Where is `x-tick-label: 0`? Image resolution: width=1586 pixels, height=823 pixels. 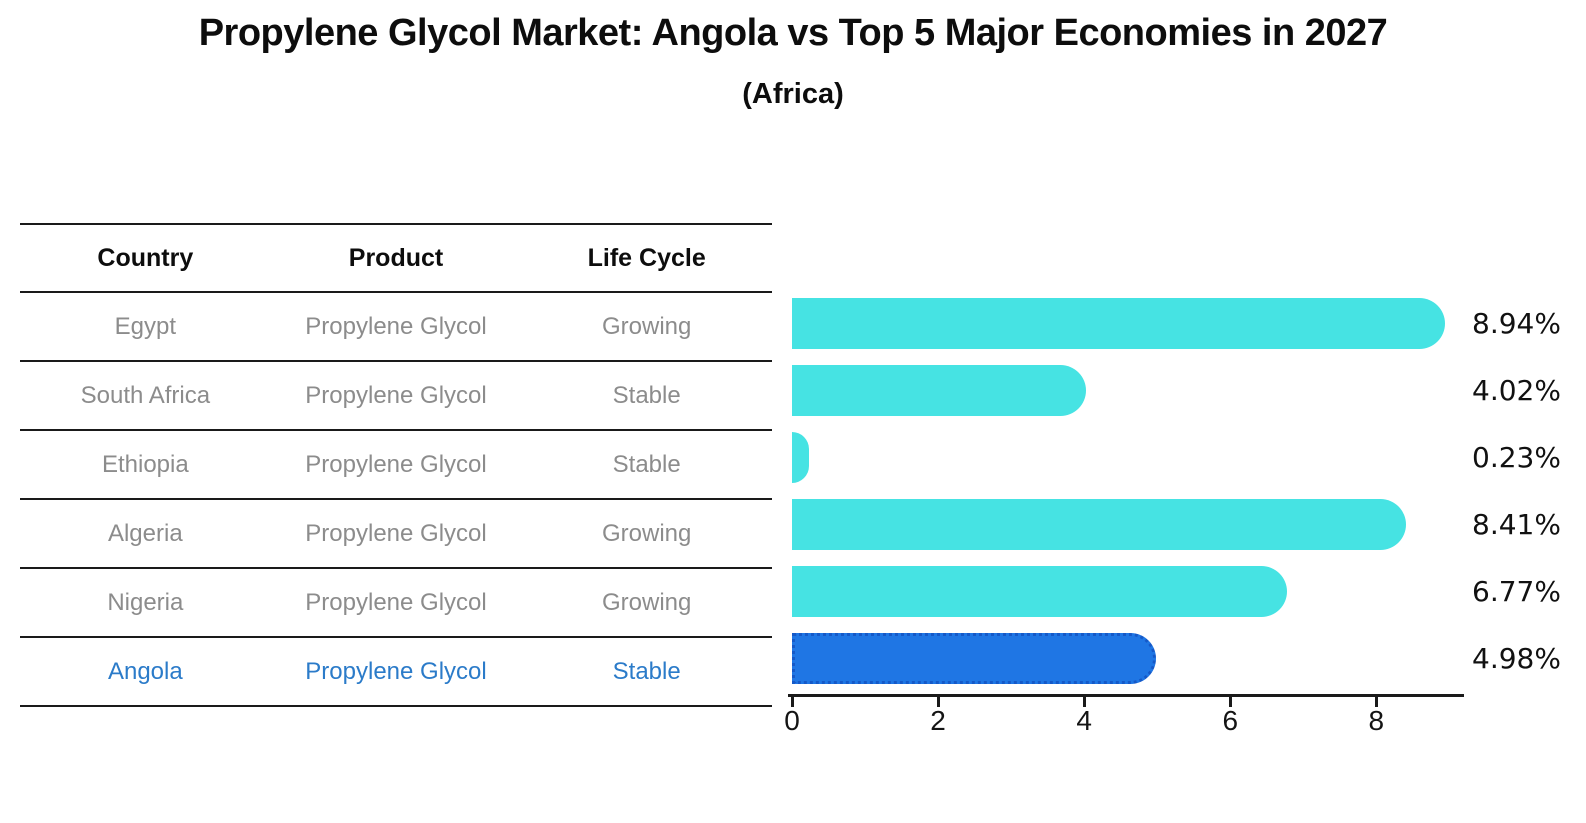 x-tick-label: 0 is located at coordinates (792, 720).